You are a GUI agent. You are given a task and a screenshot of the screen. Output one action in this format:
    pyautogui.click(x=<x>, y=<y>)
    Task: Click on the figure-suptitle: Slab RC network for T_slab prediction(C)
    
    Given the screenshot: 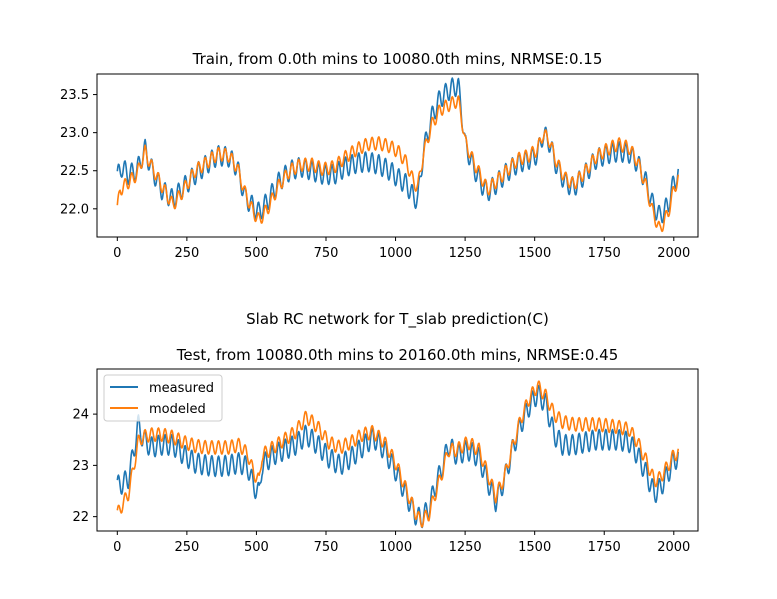 What is the action you would take?
    pyautogui.click(x=397, y=319)
    